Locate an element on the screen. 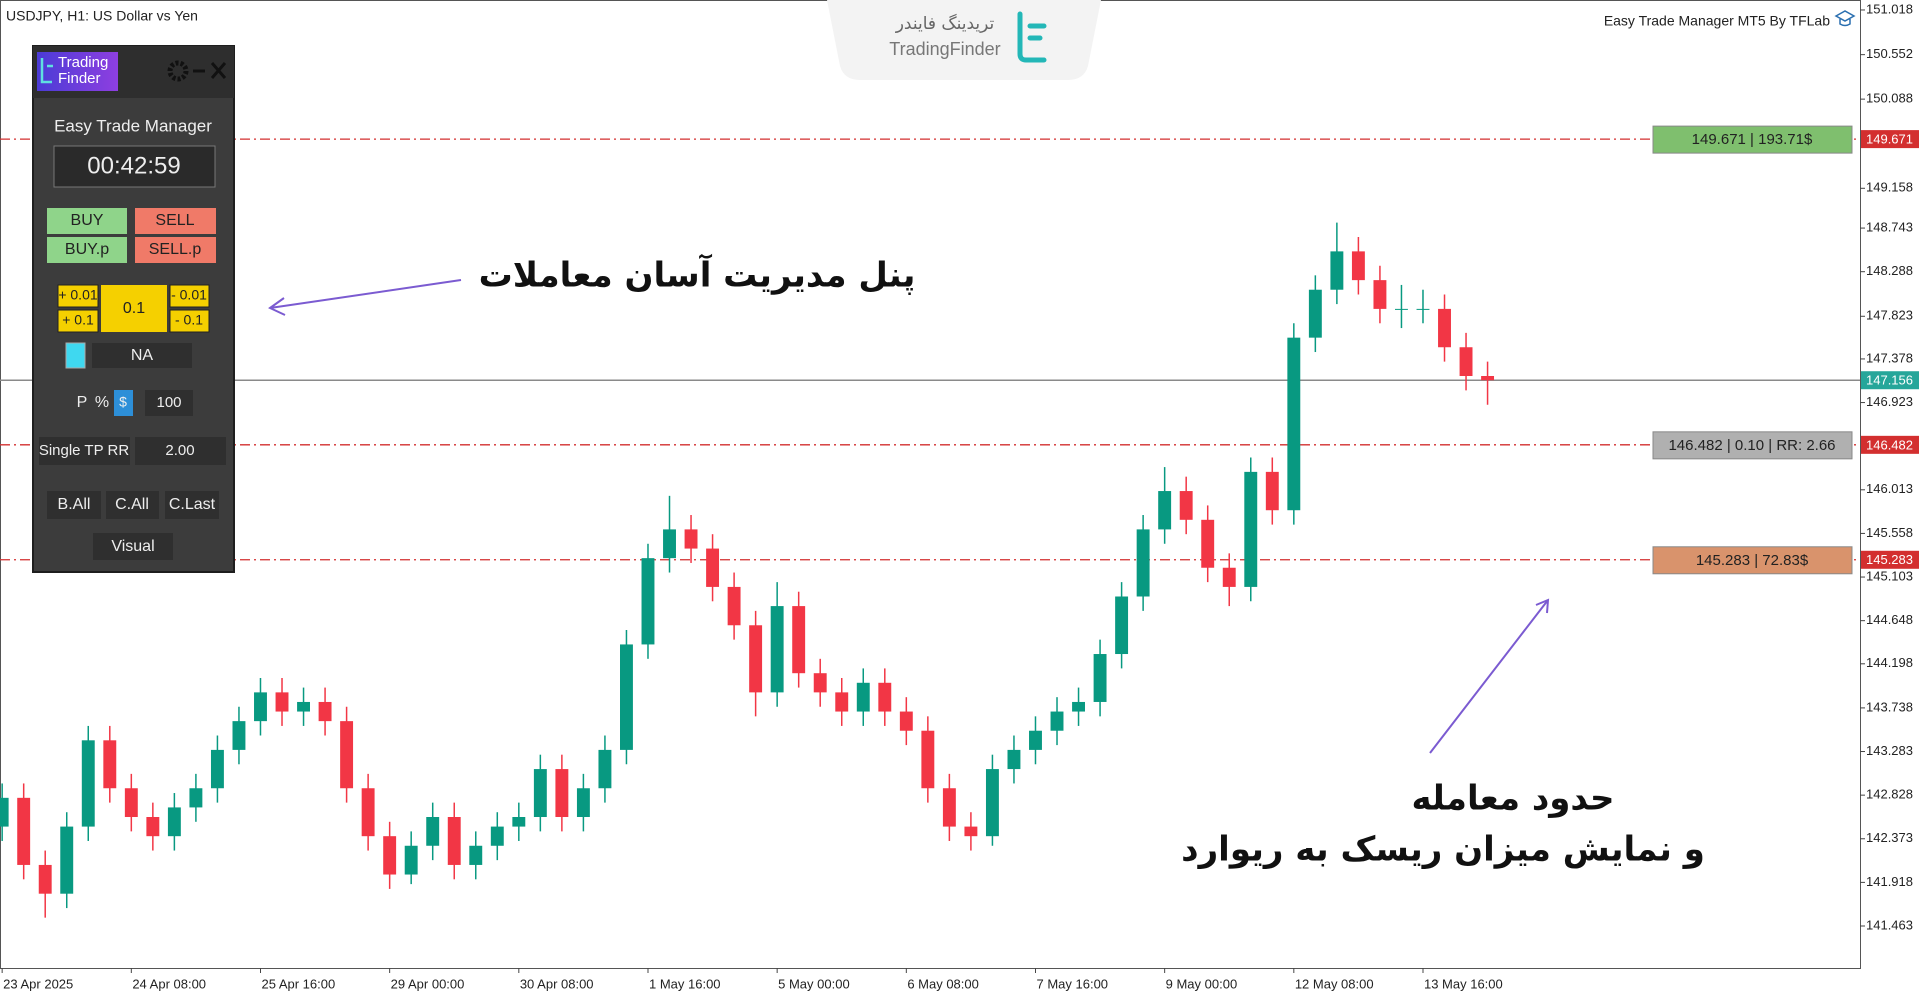 This screenshot has width=1919, height=1001. close-last-button is located at coordinates (192, 505).